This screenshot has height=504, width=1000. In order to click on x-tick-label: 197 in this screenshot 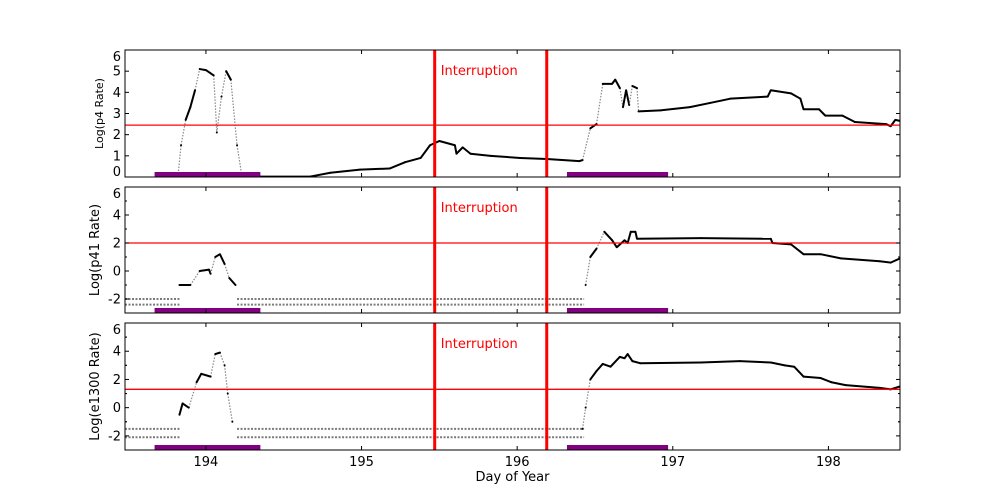, I will do `click(672, 462)`.